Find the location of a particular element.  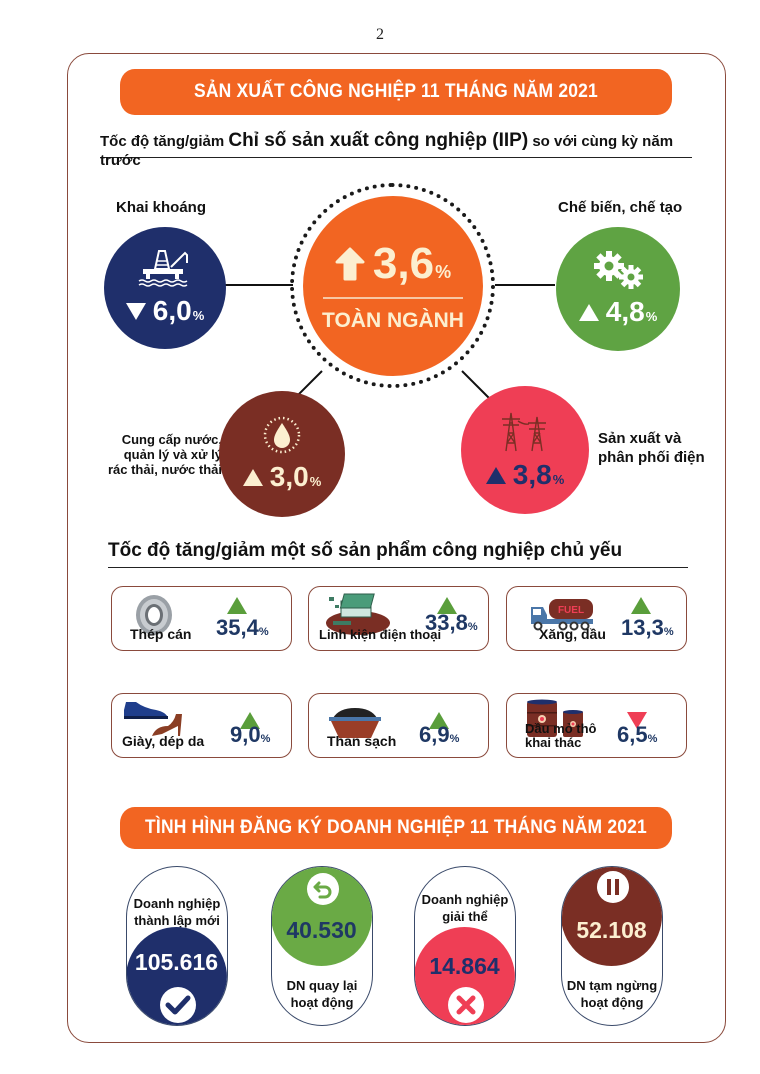

water-drop-icon is located at coordinates (282, 435).